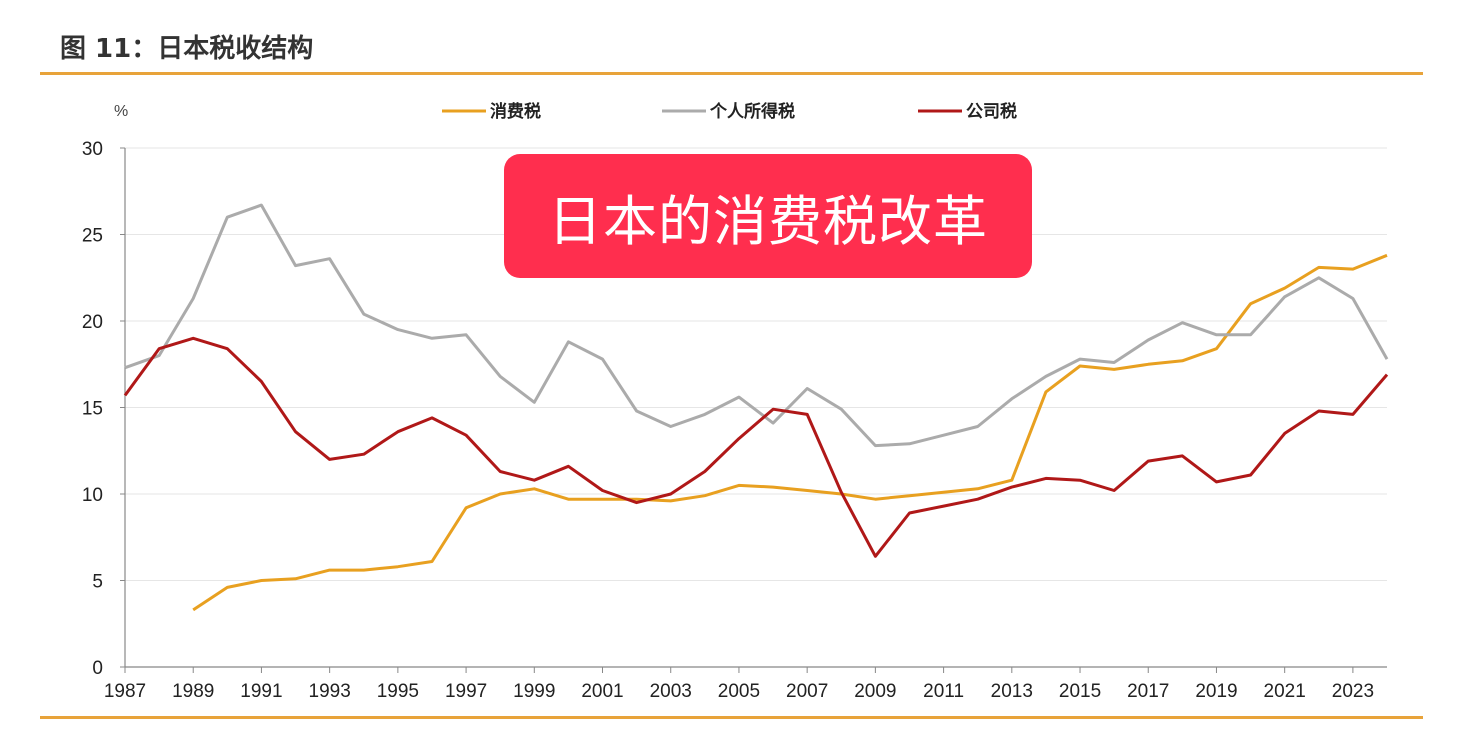 The height and width of the screenshot is (739, 1475). I want to click on x-tick-label: 2003, so click(671, 691).